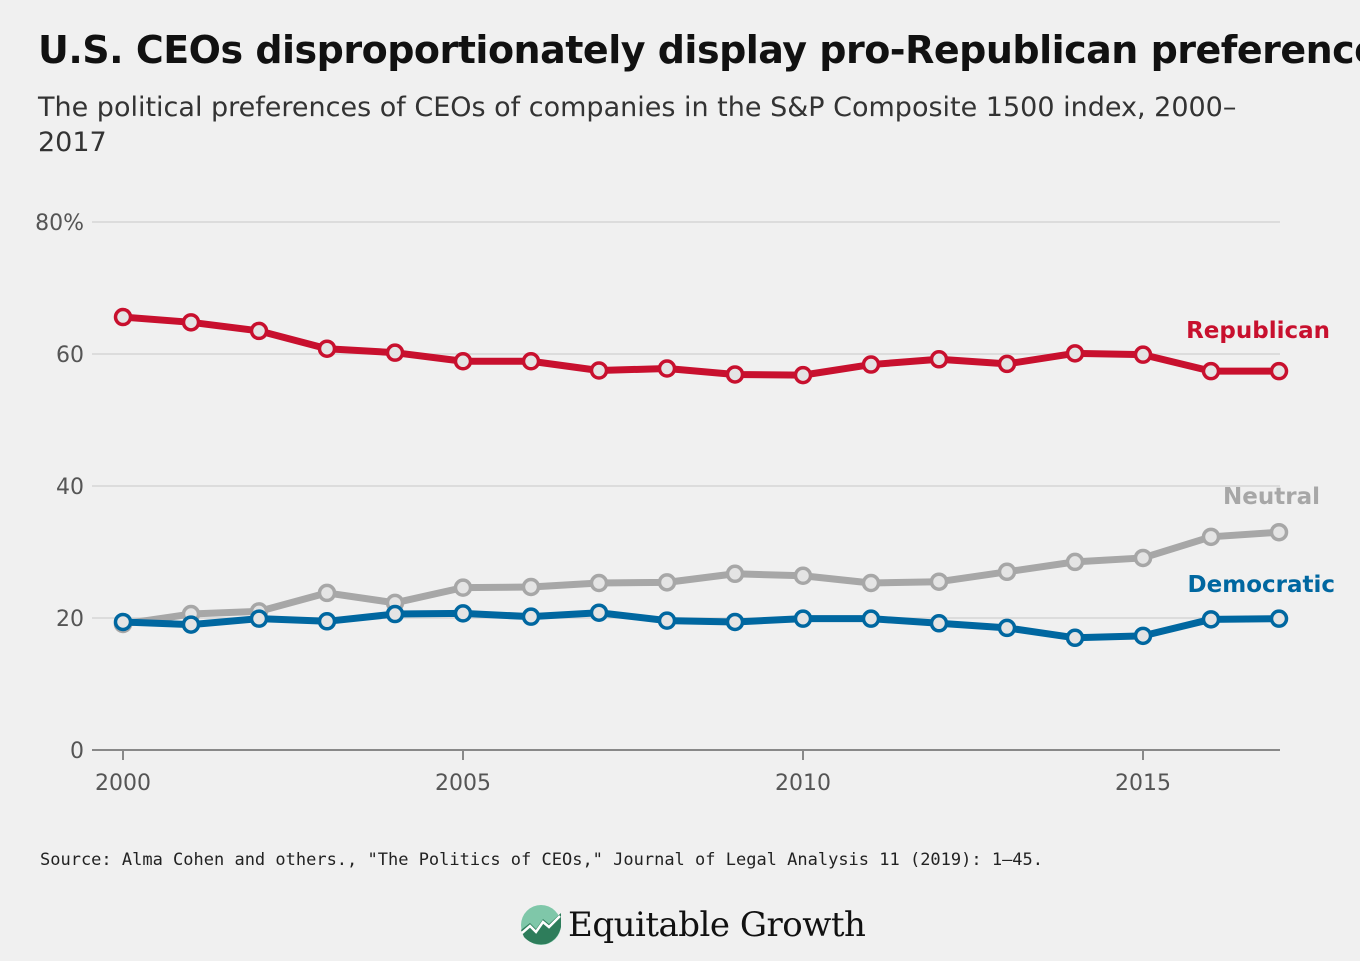 Image resolution: width=1360 pixels, height=961 pixels. I want to click on series-line-neutral, so click(701, 578).